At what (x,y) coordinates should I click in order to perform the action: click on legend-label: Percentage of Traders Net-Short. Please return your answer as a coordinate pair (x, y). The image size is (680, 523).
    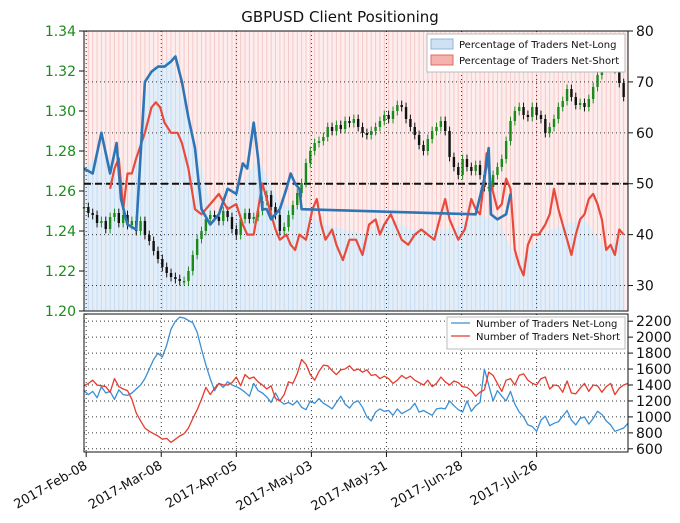
    Looking at the image, I should click on (539, 61).